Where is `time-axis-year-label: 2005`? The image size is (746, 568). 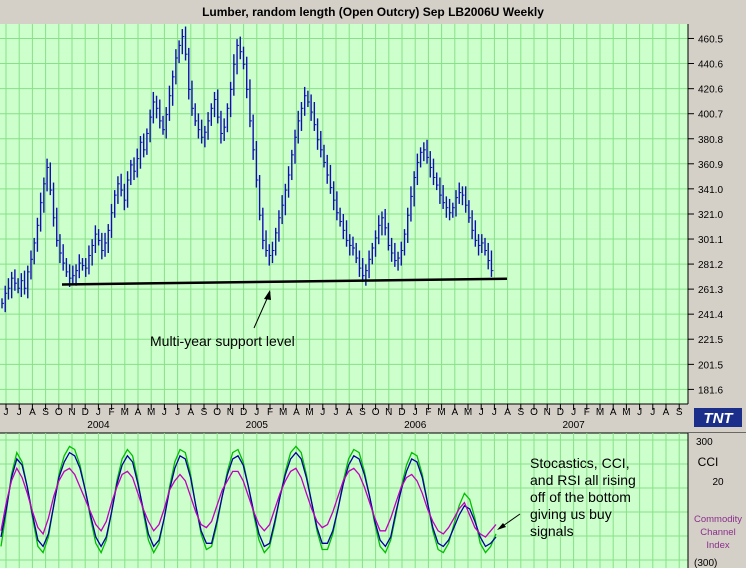
time-axis-year-label: 2005 is located at coordinates (257, 425).